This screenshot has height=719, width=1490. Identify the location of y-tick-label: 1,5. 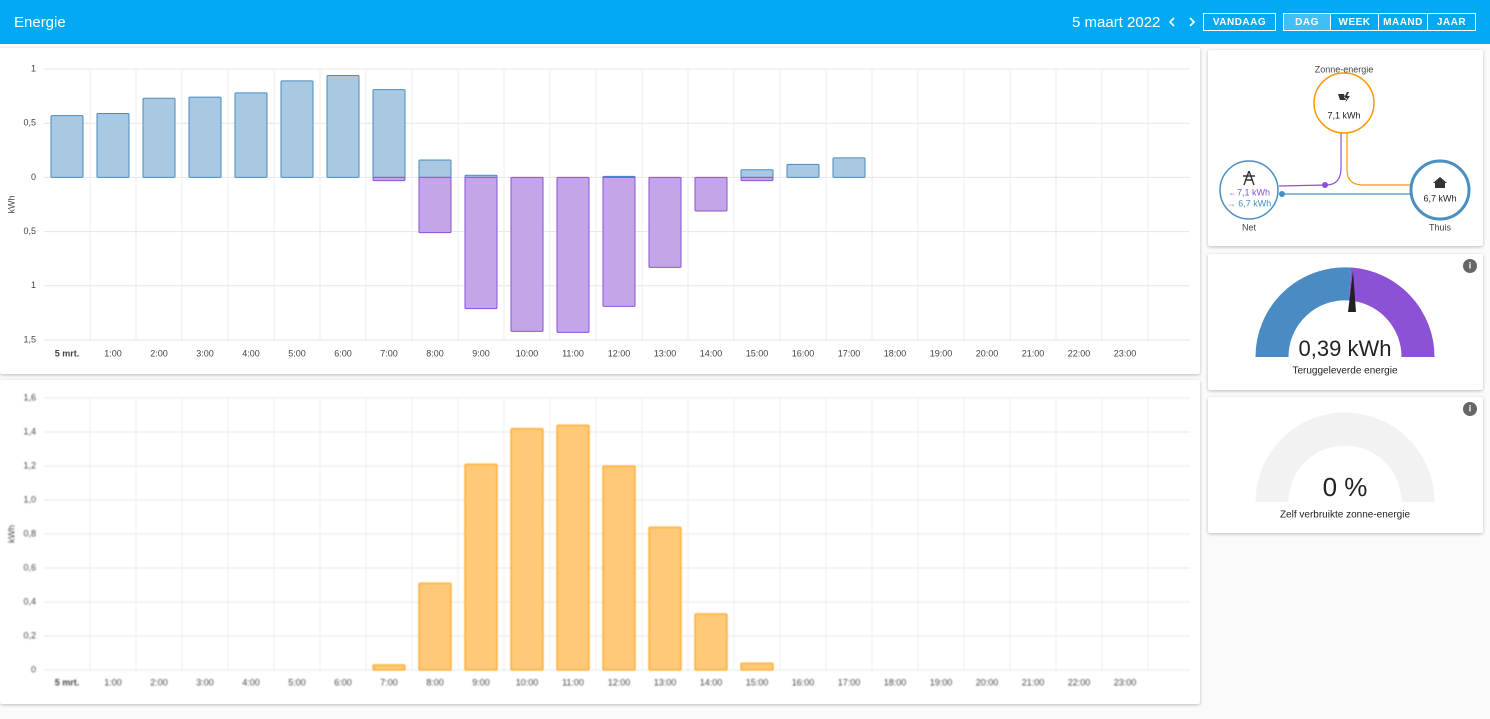
(29, 339).